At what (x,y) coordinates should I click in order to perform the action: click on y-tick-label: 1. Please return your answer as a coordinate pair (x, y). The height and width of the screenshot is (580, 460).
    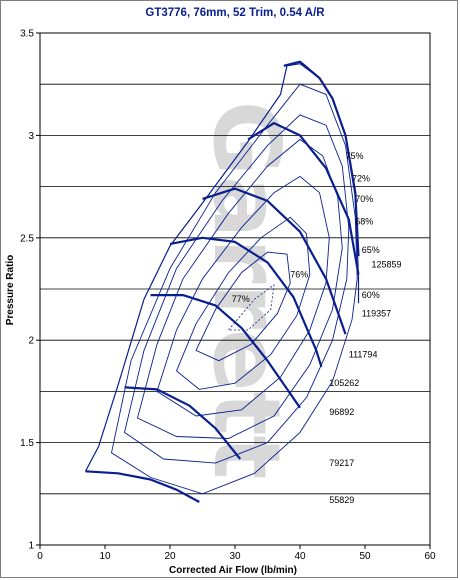
    Looking at the image, I should click on (31, 546).